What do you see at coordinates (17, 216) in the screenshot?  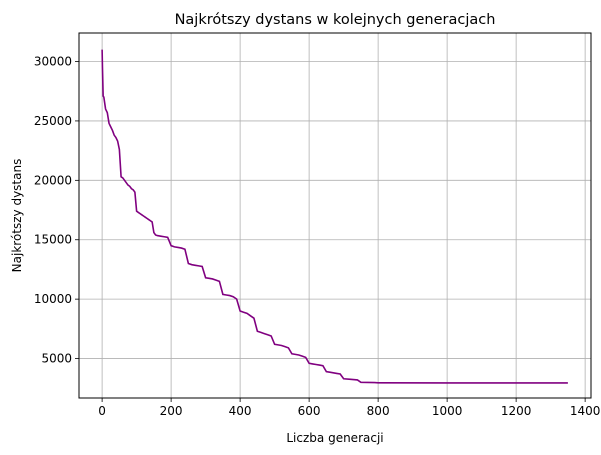 I see `y-axis-label: Najkrótszy dystans` at bounding box center [17, 216].